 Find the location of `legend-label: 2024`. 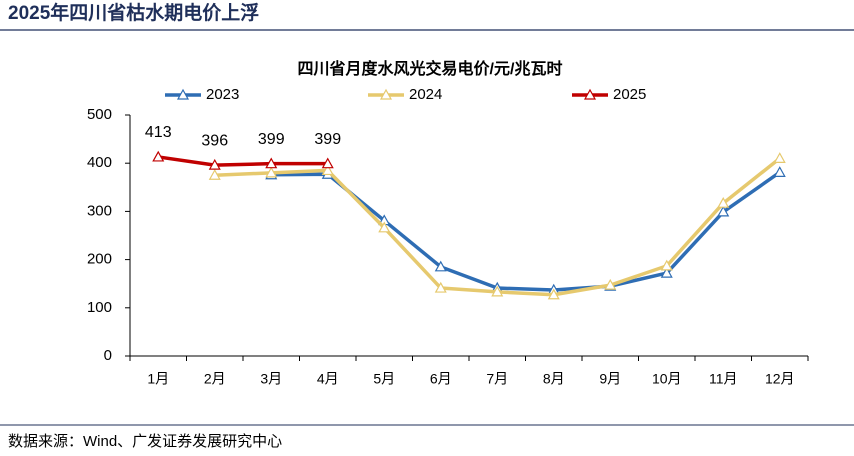

legend-label: 2024 is located at coordinates (425, 94).